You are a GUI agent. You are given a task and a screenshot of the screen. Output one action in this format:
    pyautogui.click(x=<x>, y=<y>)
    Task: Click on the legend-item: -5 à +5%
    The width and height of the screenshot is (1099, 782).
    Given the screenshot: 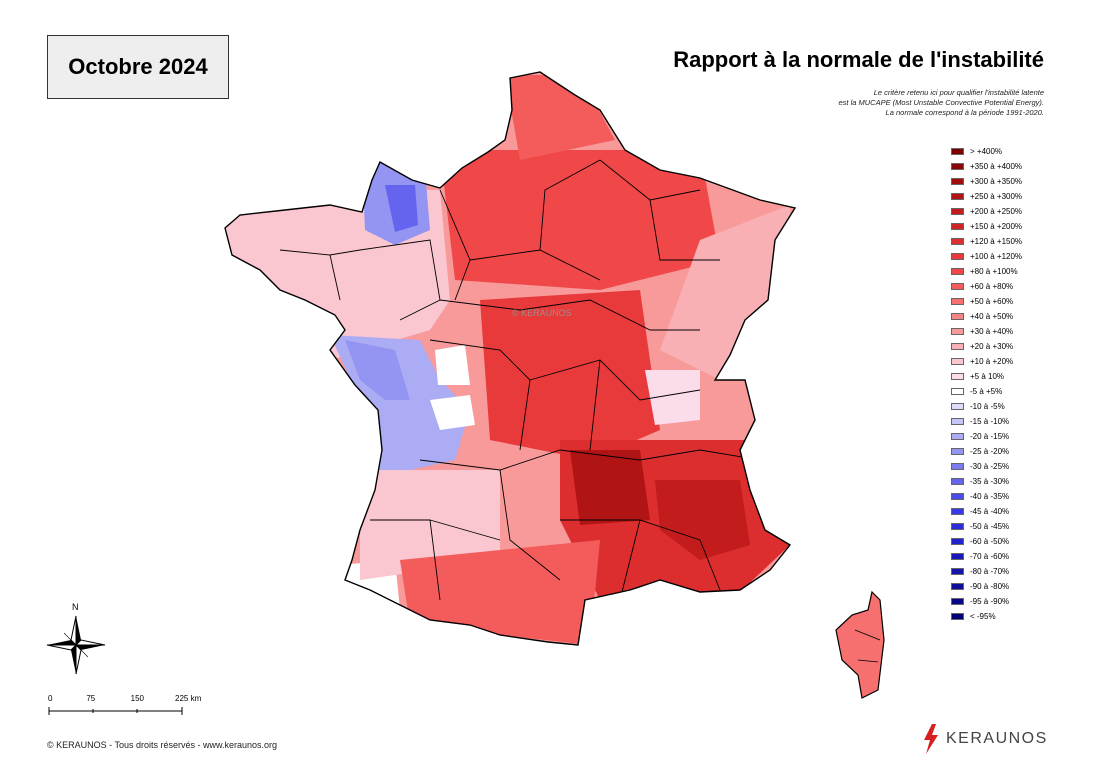 What is the action you would take?
    pyautogui.click(x=986, y=391)
    